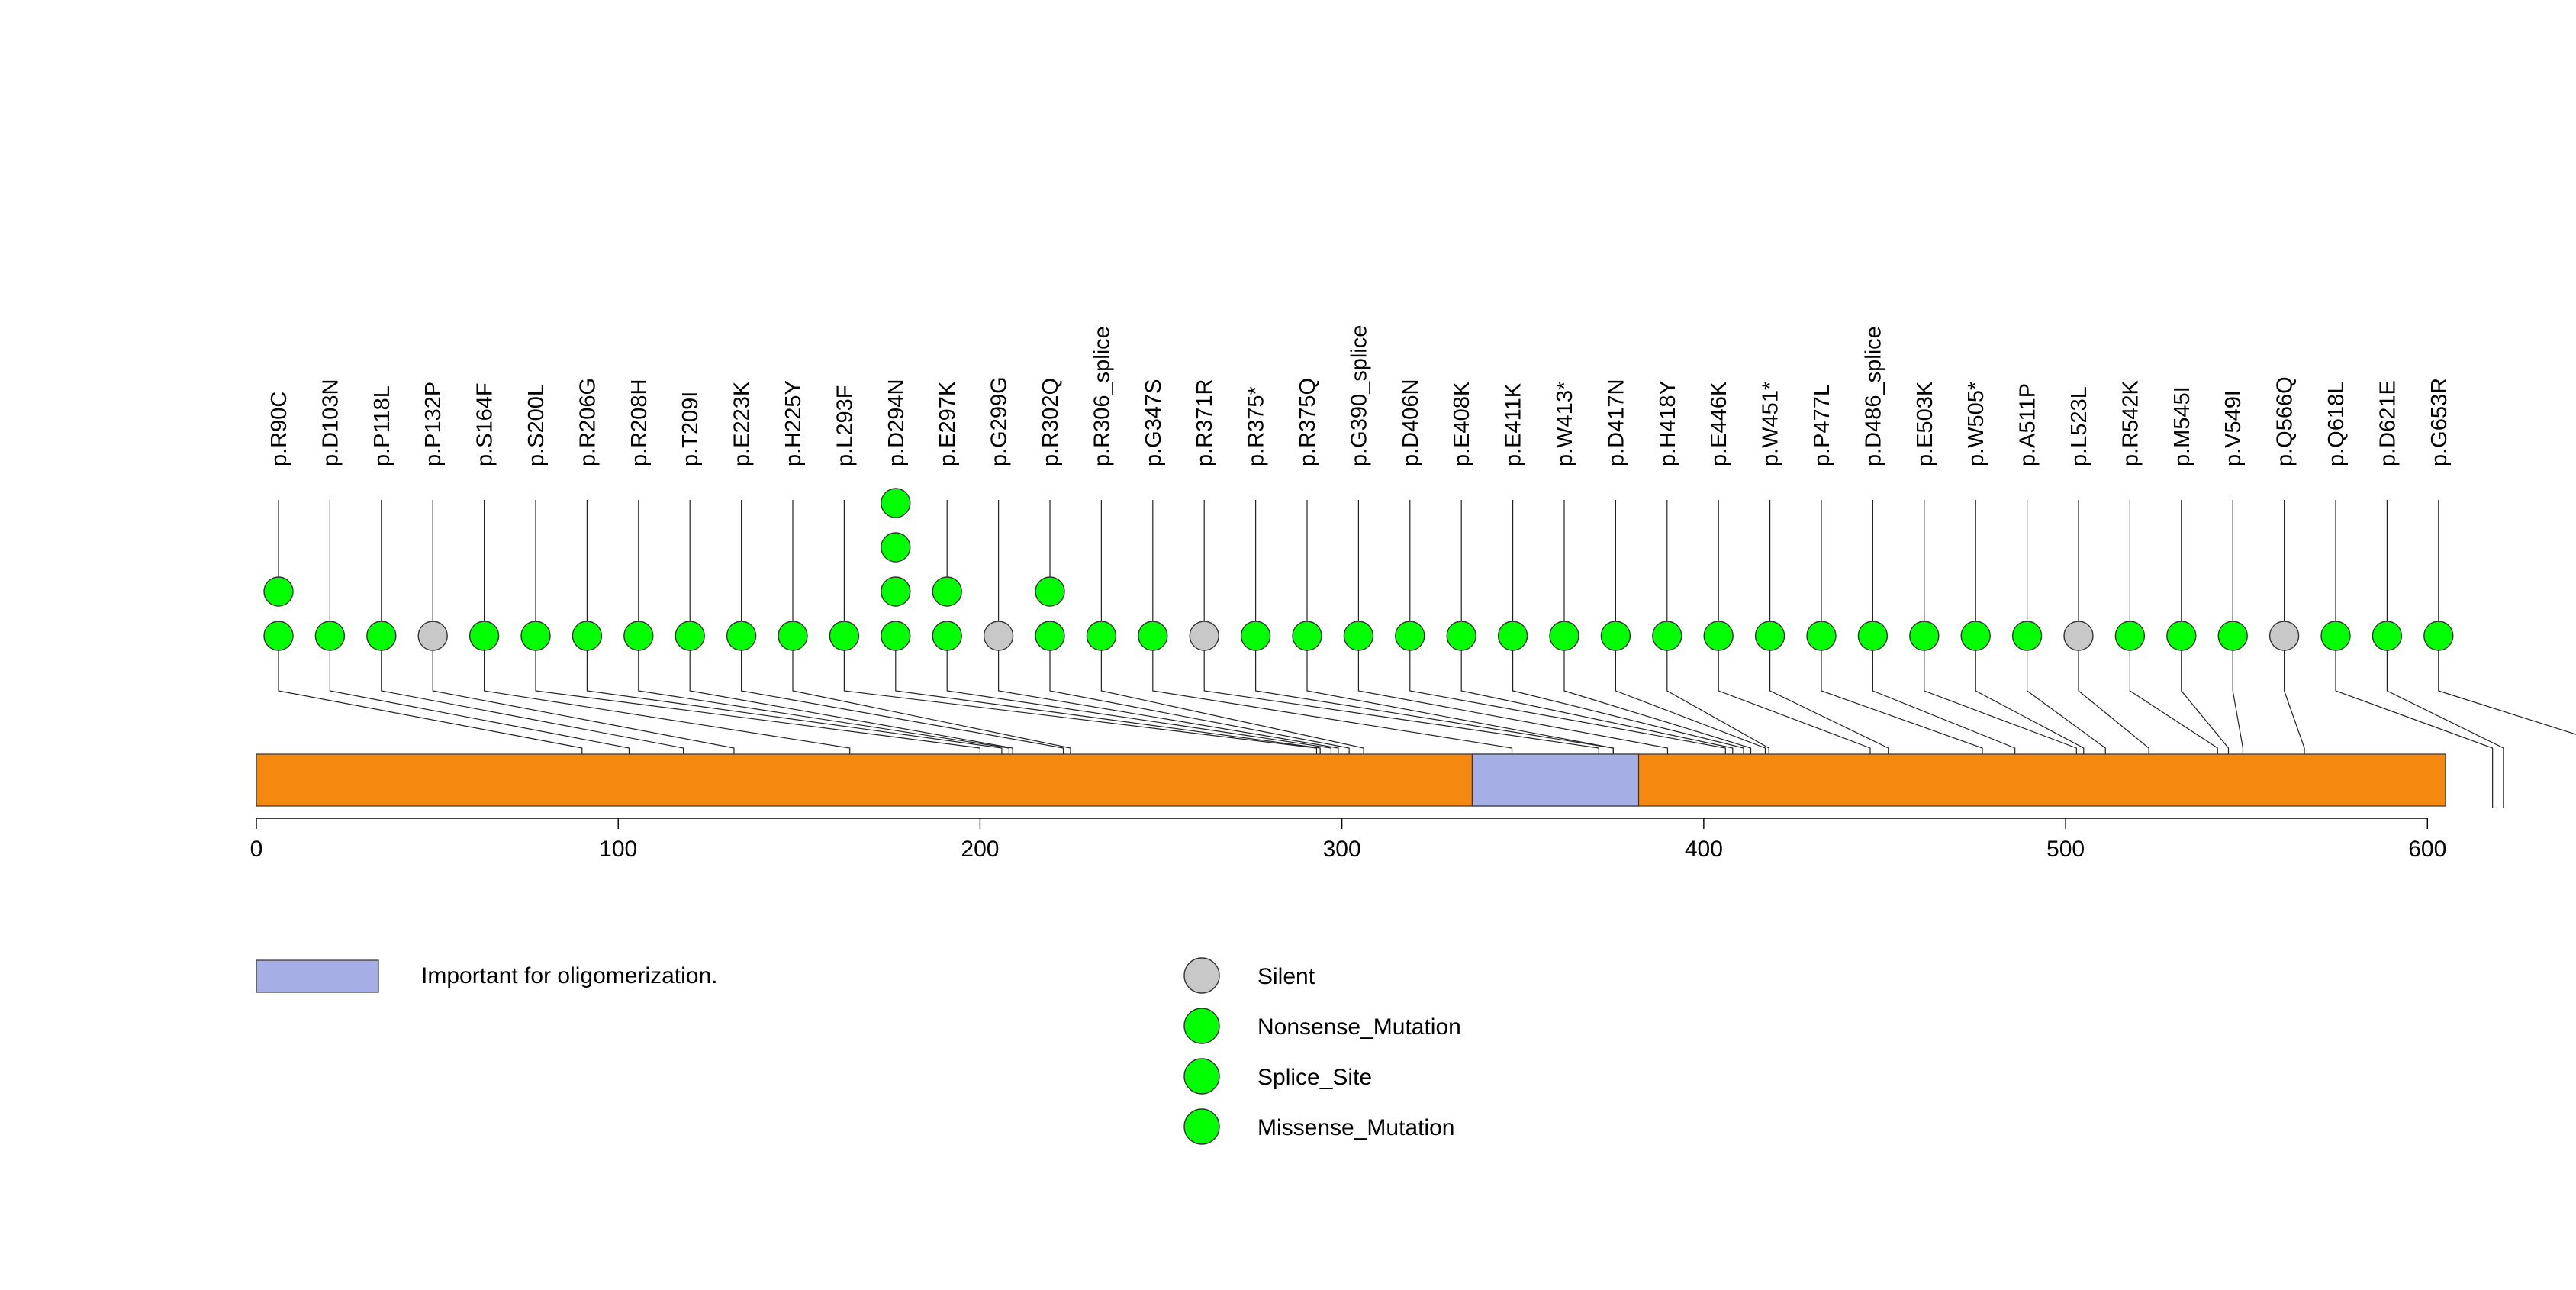 The height and width of the screenshot is (1290, 2576). I want to click on mutation-label: p.P118L, so click(382, 425).